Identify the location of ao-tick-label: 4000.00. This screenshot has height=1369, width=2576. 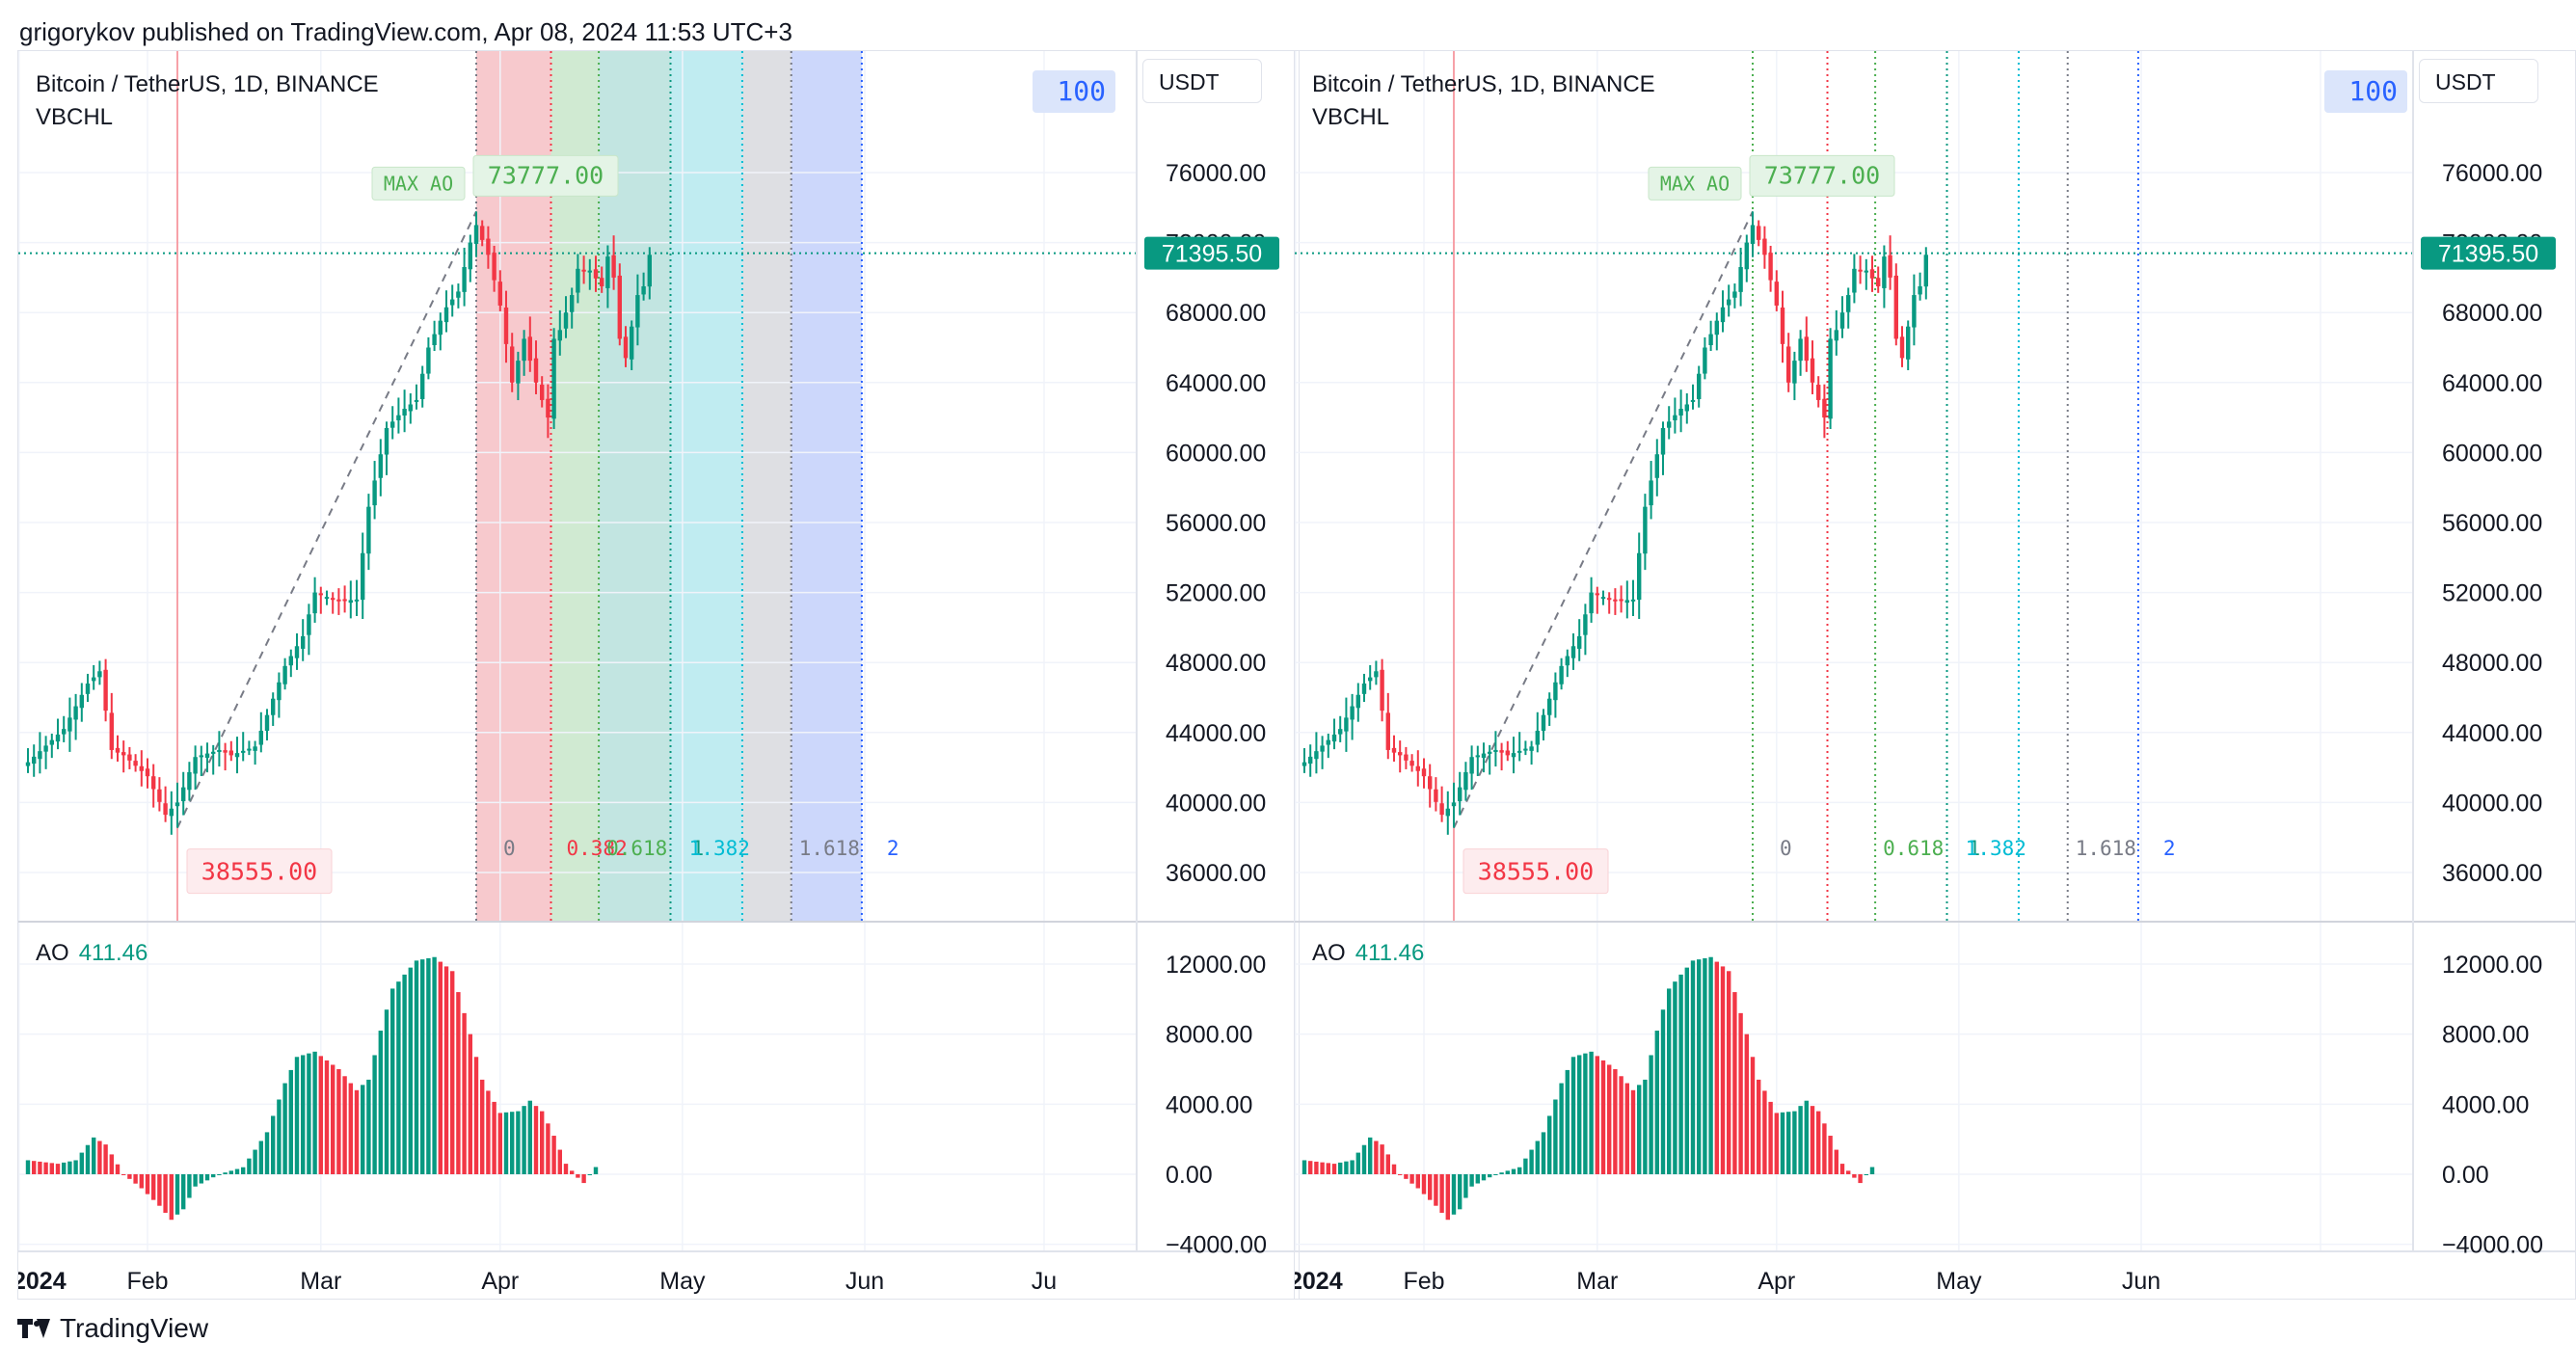
(2486, 1104).